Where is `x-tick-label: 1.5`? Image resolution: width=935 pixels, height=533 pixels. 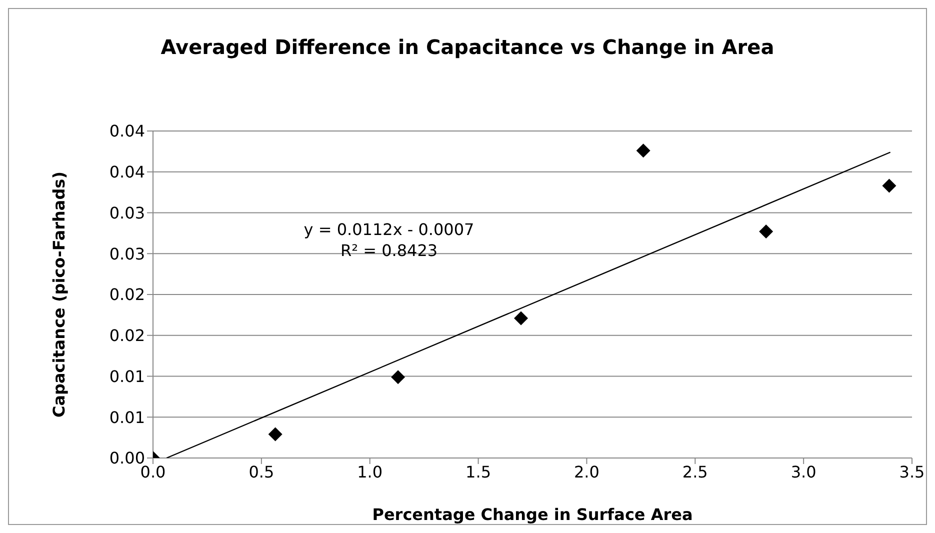 x-tick-label: 1.5 is located at coordinates (479, 472).